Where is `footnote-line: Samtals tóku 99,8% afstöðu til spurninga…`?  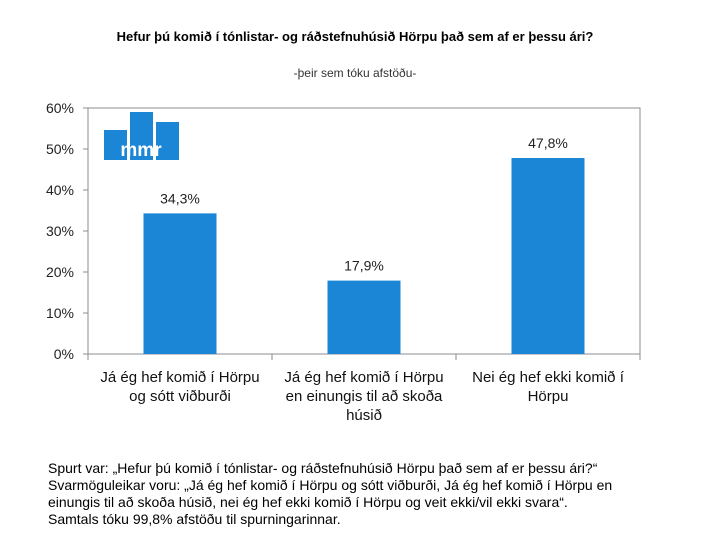 footnote-line: Samtals tóku 99,8% afstöðu til spurninga… is located at coordinates (194, 519).